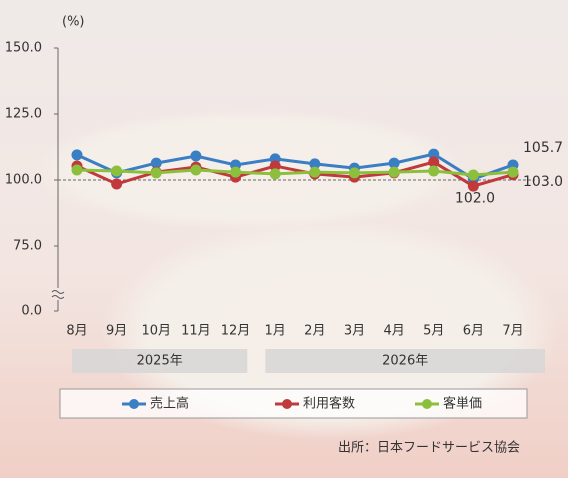 The height and width of the screenshot is (478, 568). What do you see at coordinates (27, 246) in the screenshot?
I see `y-tick-label: 75.0` at bounding box center [27, 246].